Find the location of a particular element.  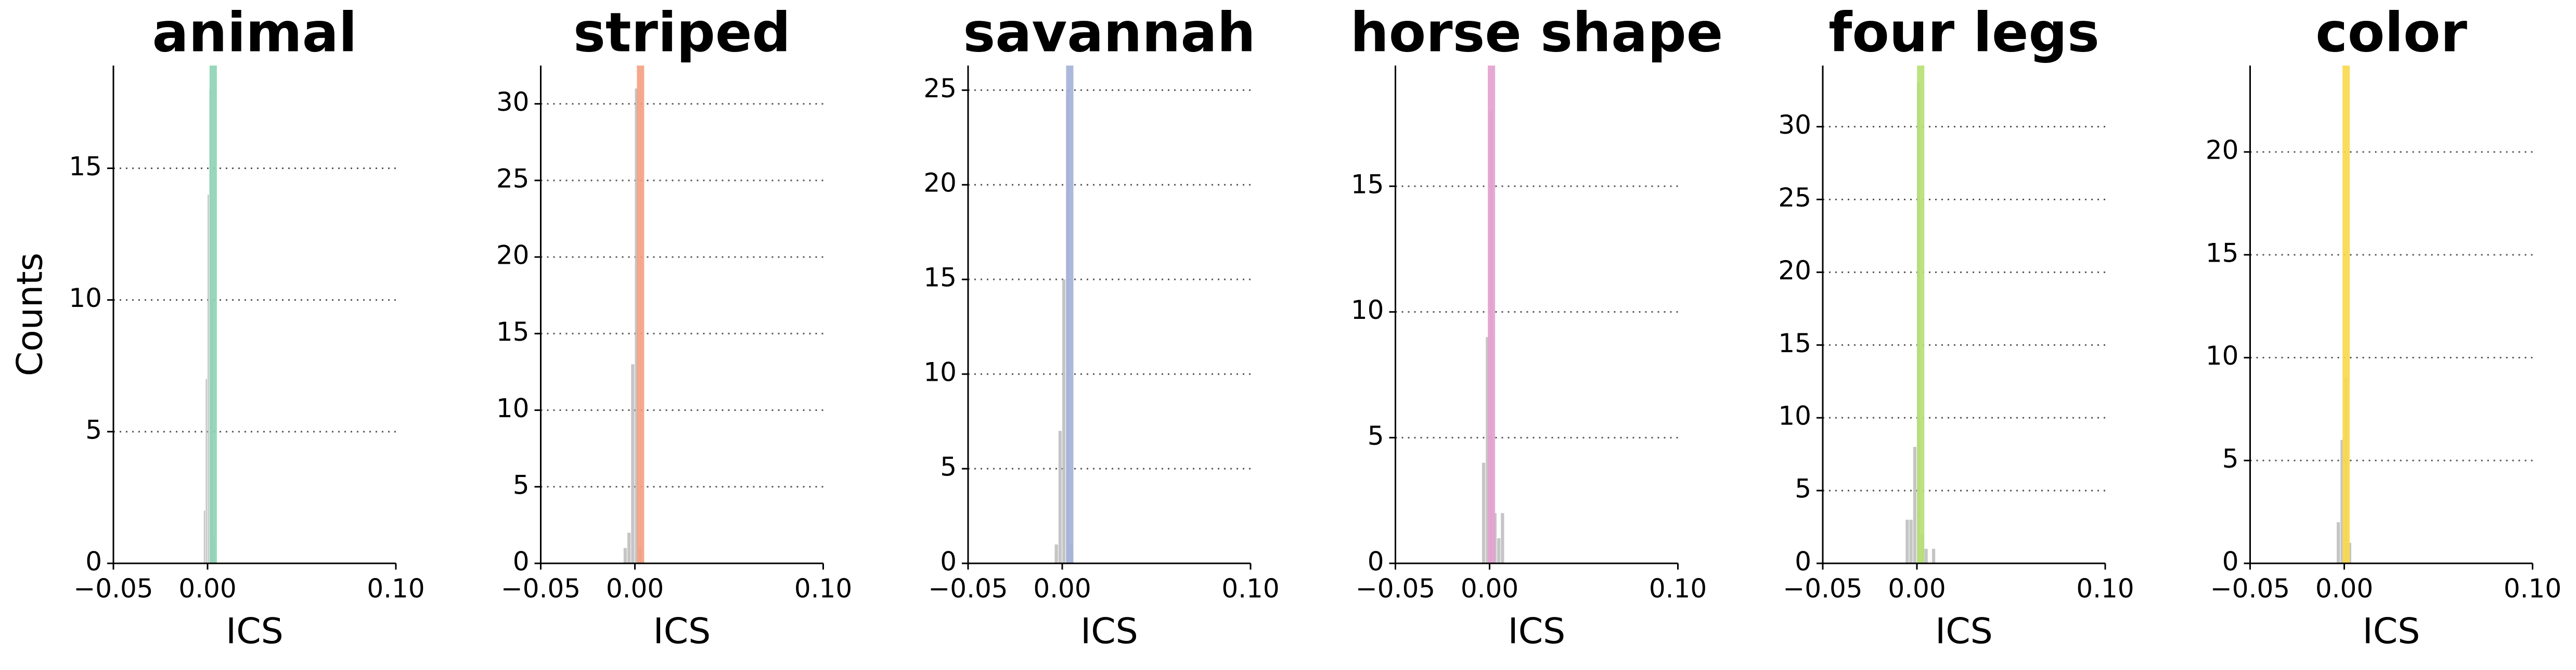

y-axis-label: Counts is located at coordinates (30, 315).